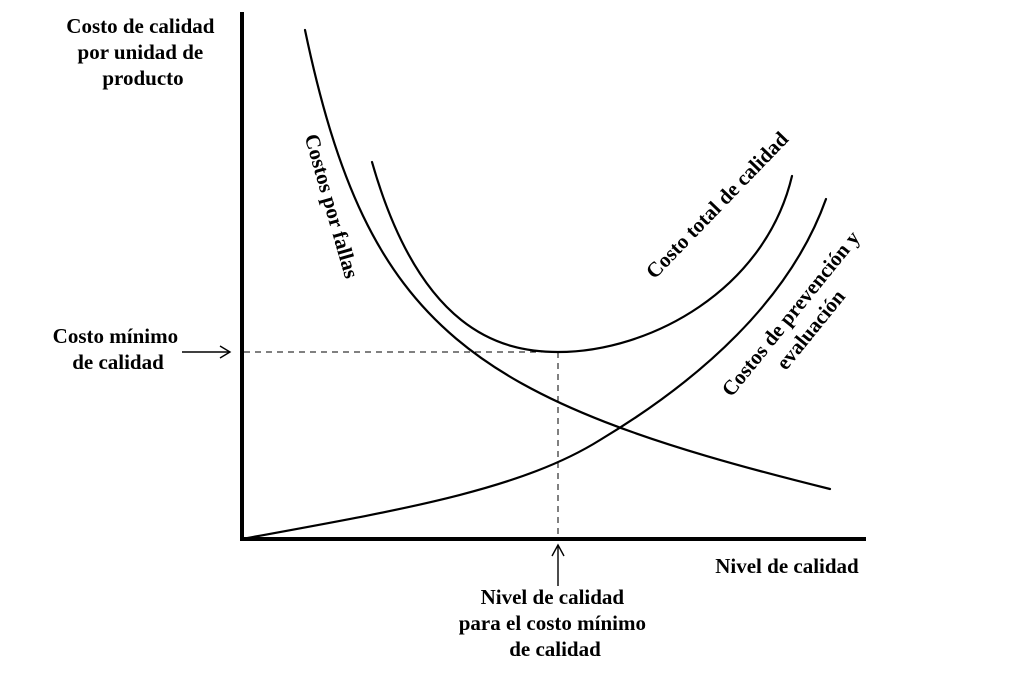 The height and width of the screenshot is (675, 1024). What do you see at coordinates (582, 257) in the screenshot?
I see `total-cost-curve` at bounding box center [582, 257].